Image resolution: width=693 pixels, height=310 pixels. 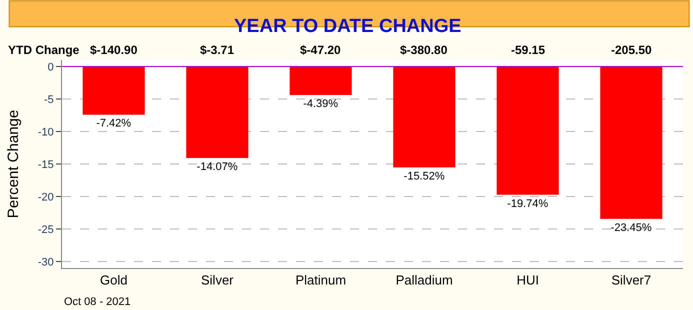 I want to click on chart-title: YEAR TO DATE CHANGE, so click(x=348, y=26).